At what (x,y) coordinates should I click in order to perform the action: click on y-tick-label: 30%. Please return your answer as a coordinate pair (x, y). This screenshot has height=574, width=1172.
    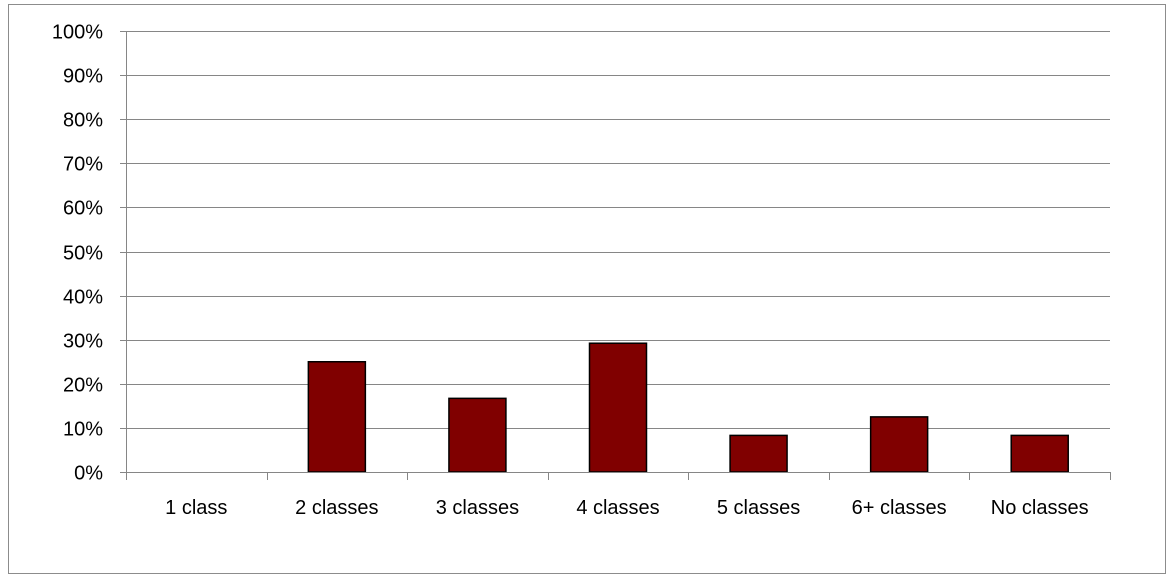
    Looking at the image, I should click on (83, 342).